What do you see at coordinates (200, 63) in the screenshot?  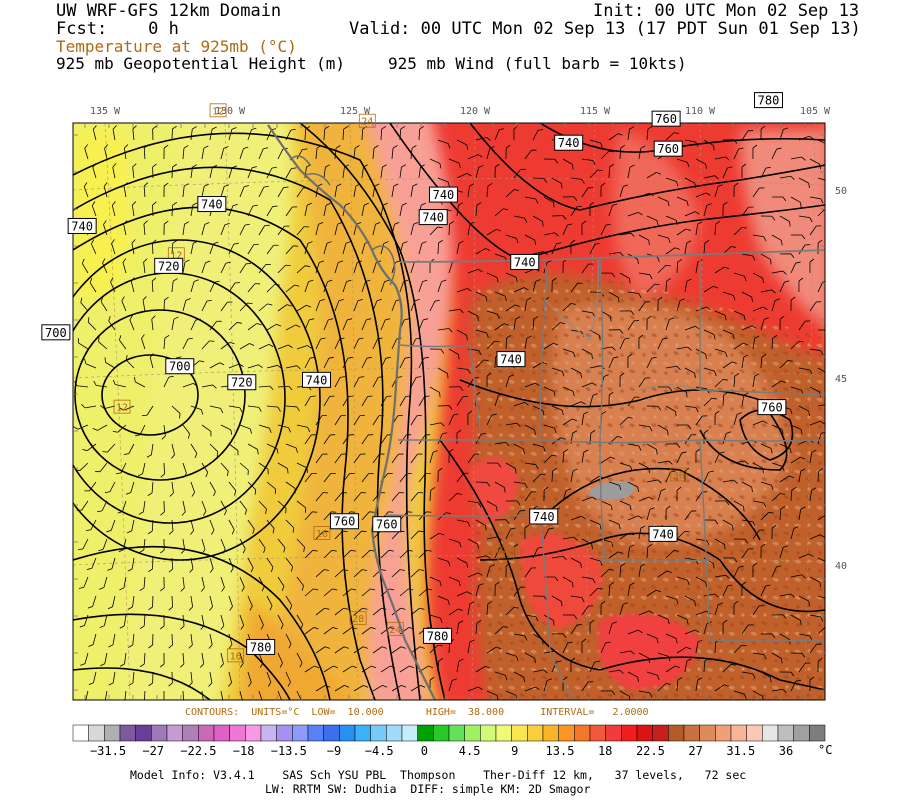 I see `height-field-title: 925 mb Geopotential Height (m)` at bounding box center [200, 63].